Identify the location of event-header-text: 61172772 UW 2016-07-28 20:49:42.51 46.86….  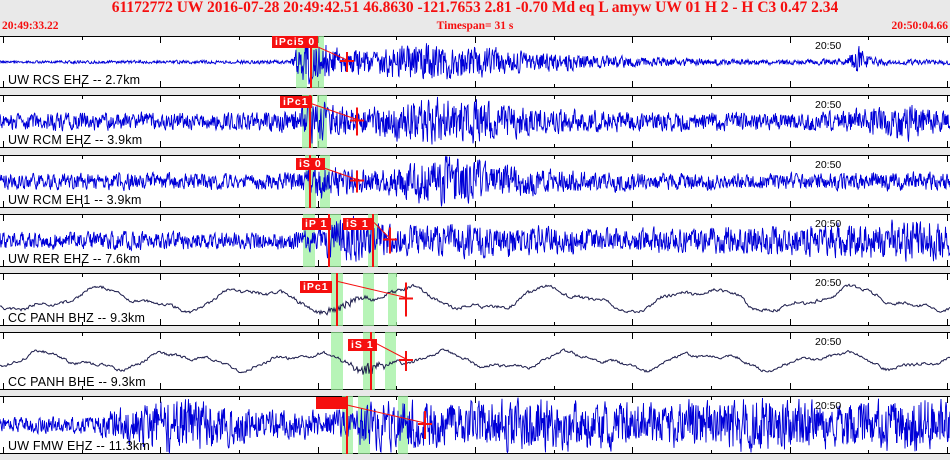
(475, 8).